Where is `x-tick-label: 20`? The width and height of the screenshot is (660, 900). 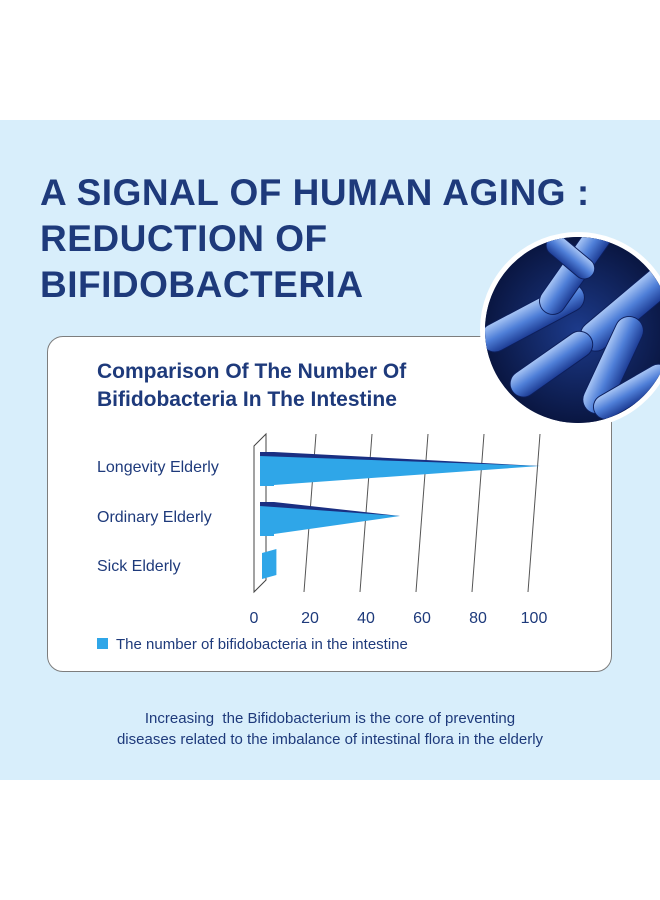 x-tick-label: 20 is located at coordinates (310, 618).